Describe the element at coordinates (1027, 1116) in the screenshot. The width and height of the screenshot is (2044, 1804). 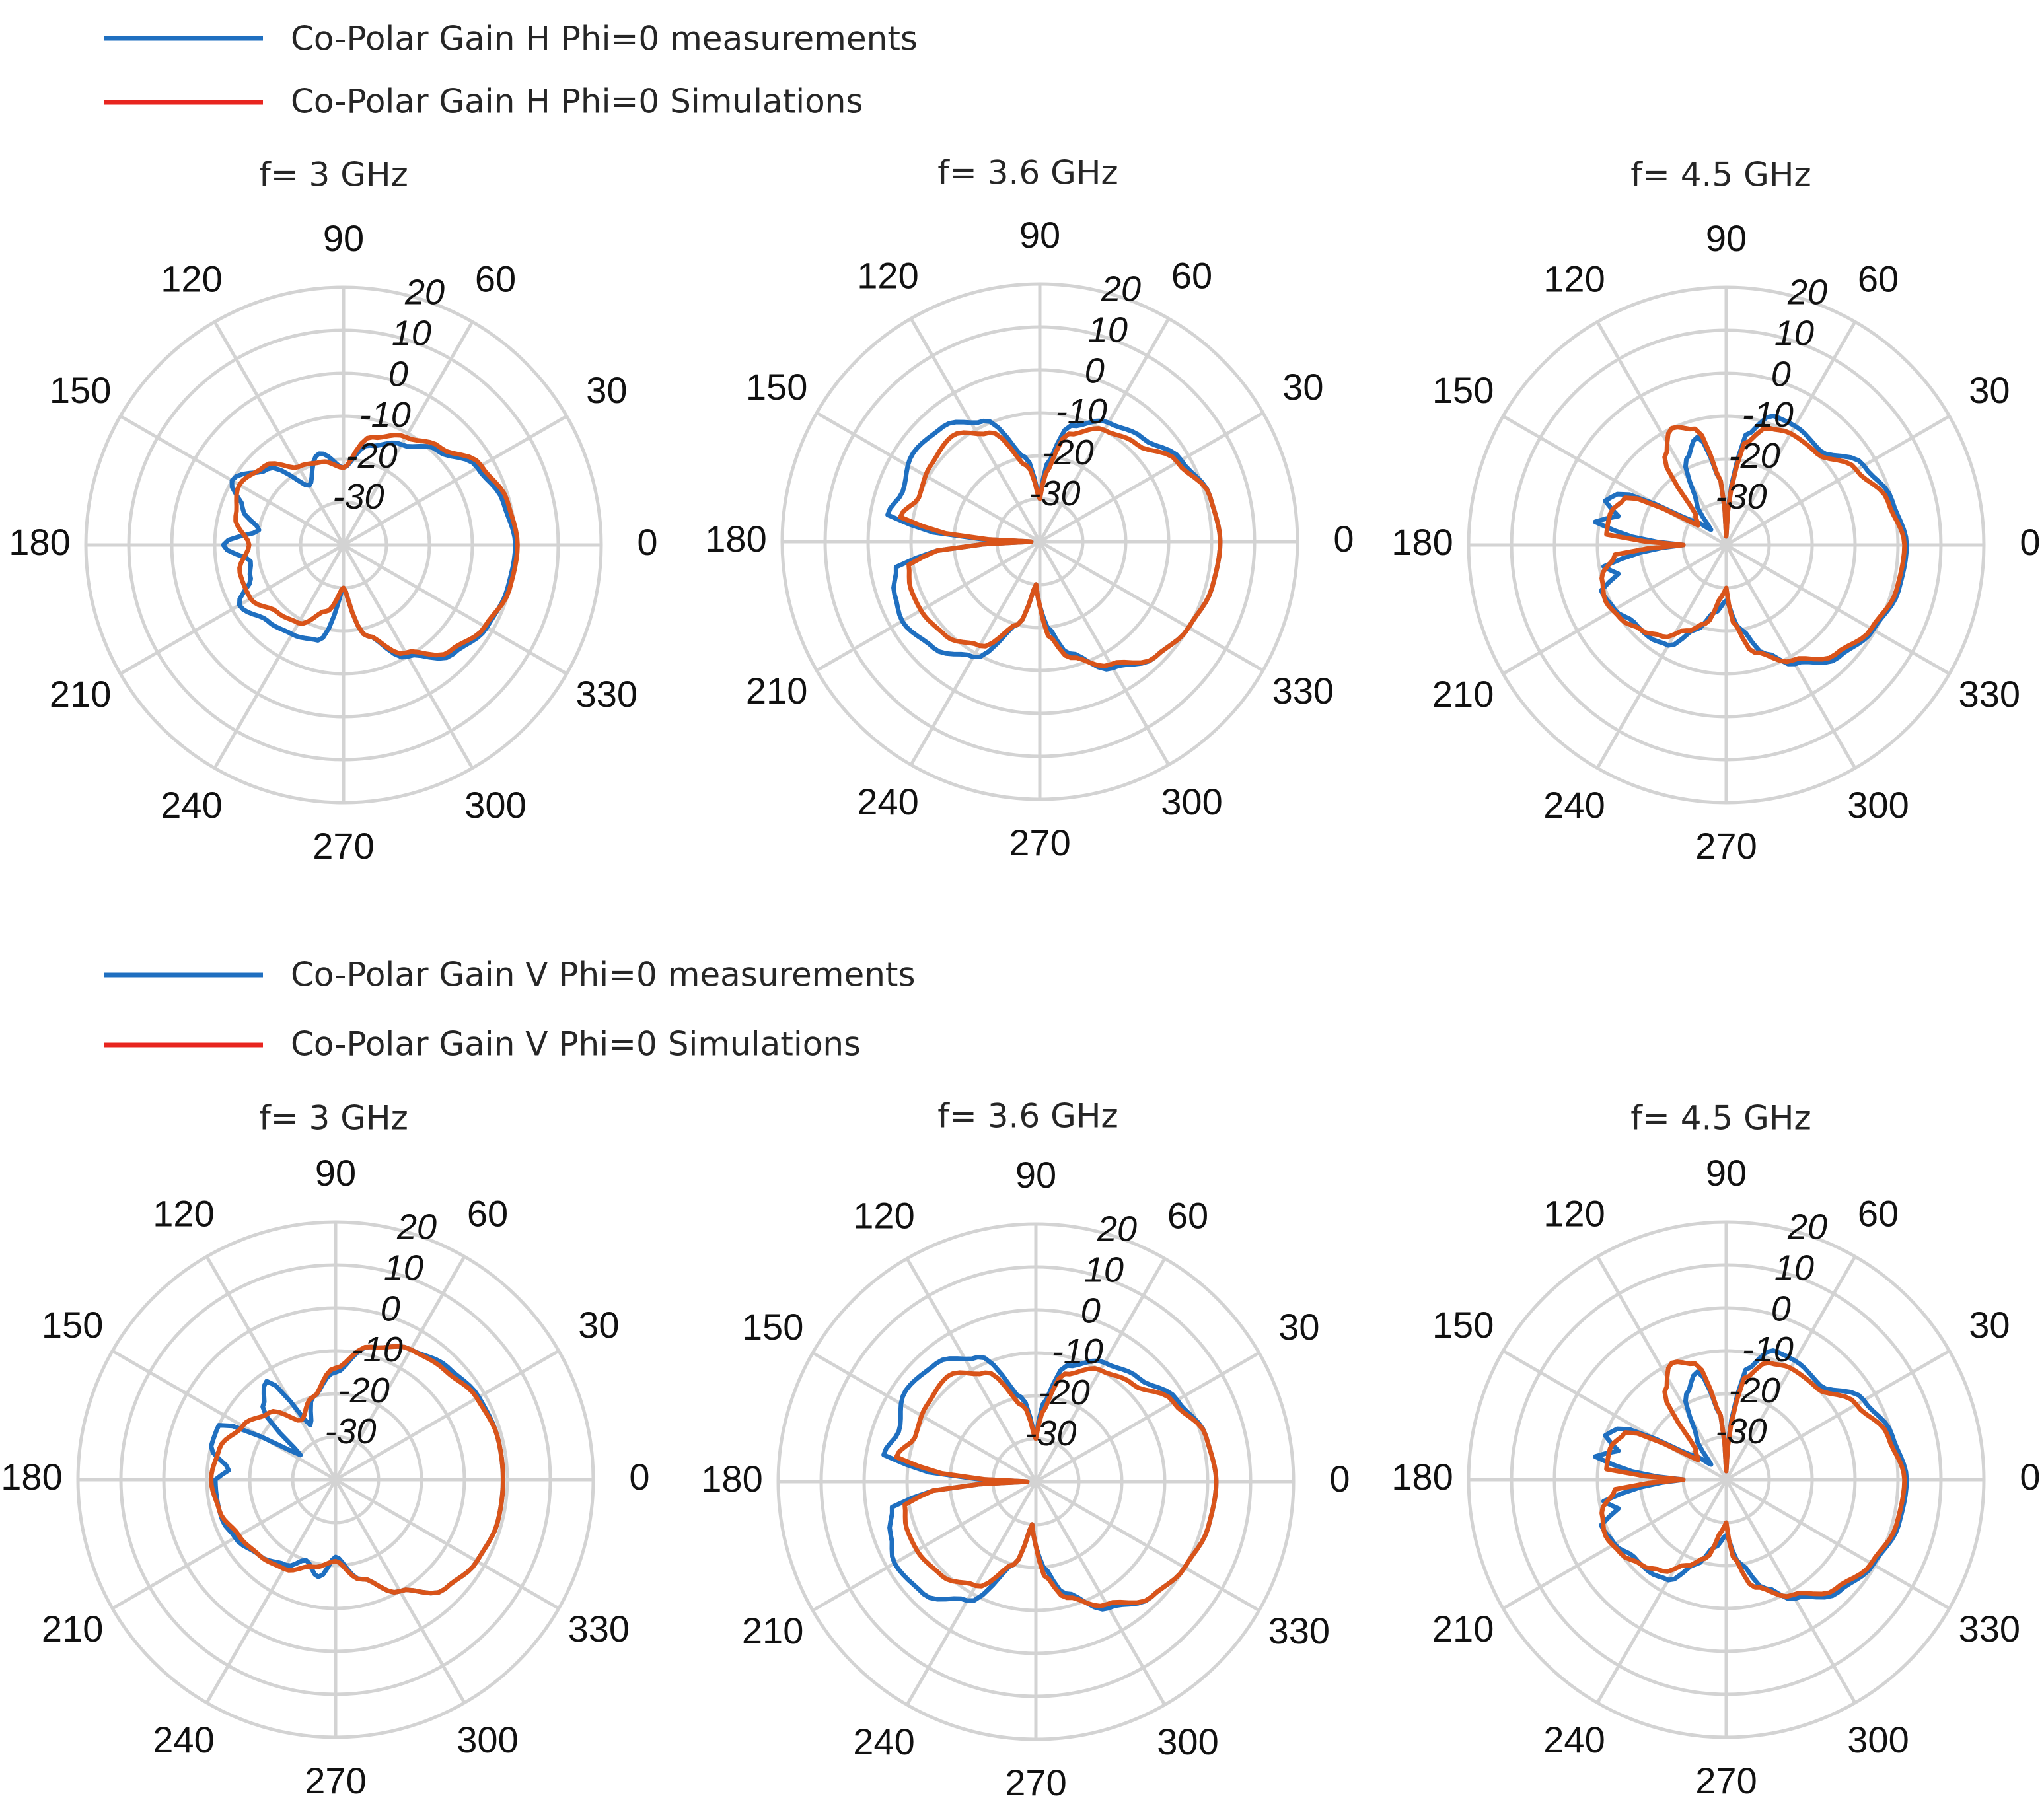
I see `panel-title-v-3-6ghz: f= 3.6 GHz` at that location.